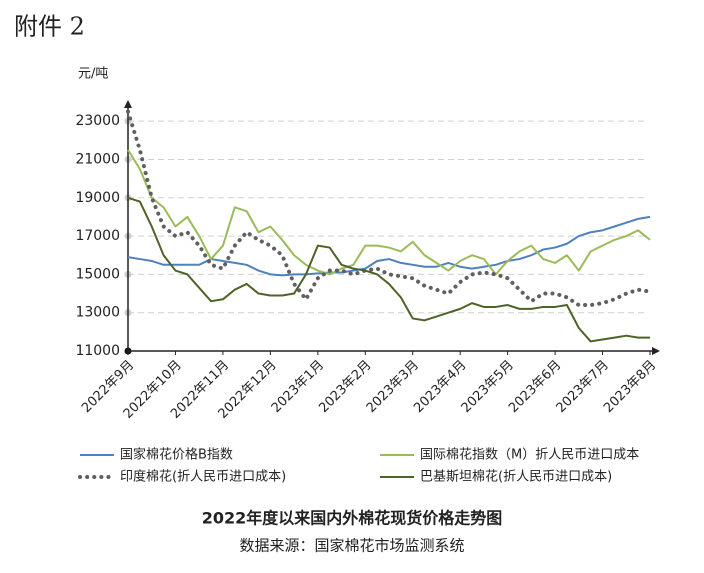 The height and width of the screenshot is (573, 704). I want to click on x-axis-arrow, so click(656, 351).